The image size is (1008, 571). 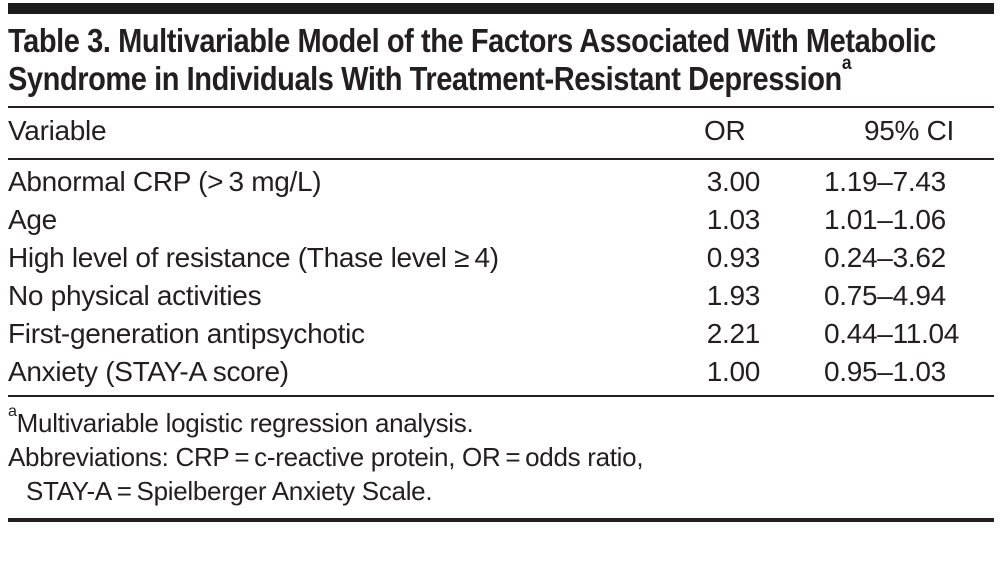 What do you see at coordinates (885, 371) in the screenshot?
I see `ci-cell: 0.95–1.03` at bounding box center [885, 371].